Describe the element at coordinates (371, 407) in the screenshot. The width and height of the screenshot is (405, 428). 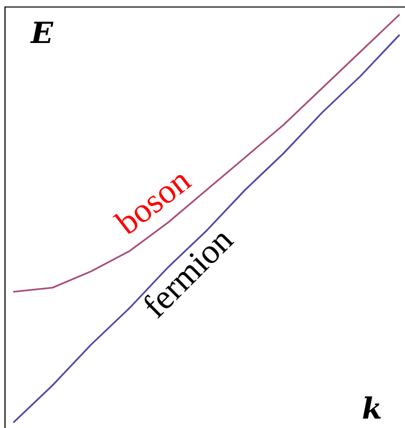
I see `x-axis-title: k` at that location.